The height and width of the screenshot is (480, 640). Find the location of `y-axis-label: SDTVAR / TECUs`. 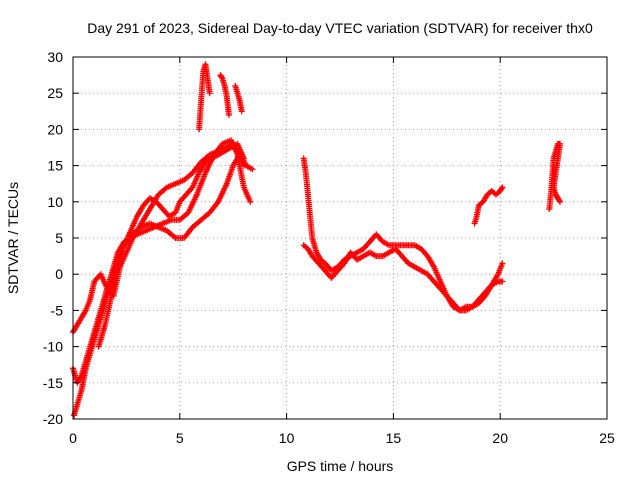

y-axis-label: SDTVAR / TECUs is located at coordinates (13, 238).